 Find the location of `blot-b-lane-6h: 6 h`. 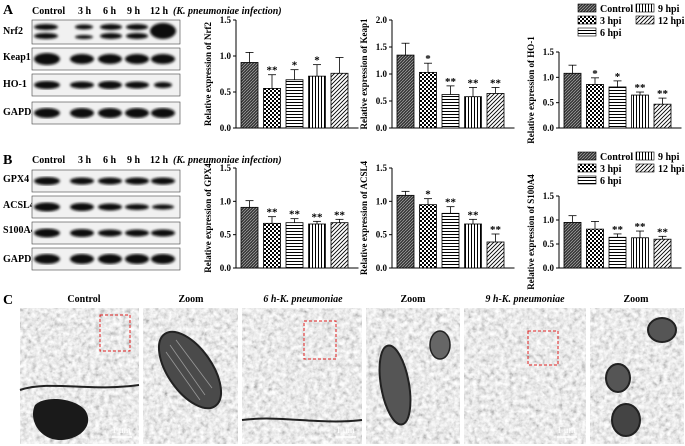

blot-b-lane-6h: 6 h is located at coordinates (110, 160).